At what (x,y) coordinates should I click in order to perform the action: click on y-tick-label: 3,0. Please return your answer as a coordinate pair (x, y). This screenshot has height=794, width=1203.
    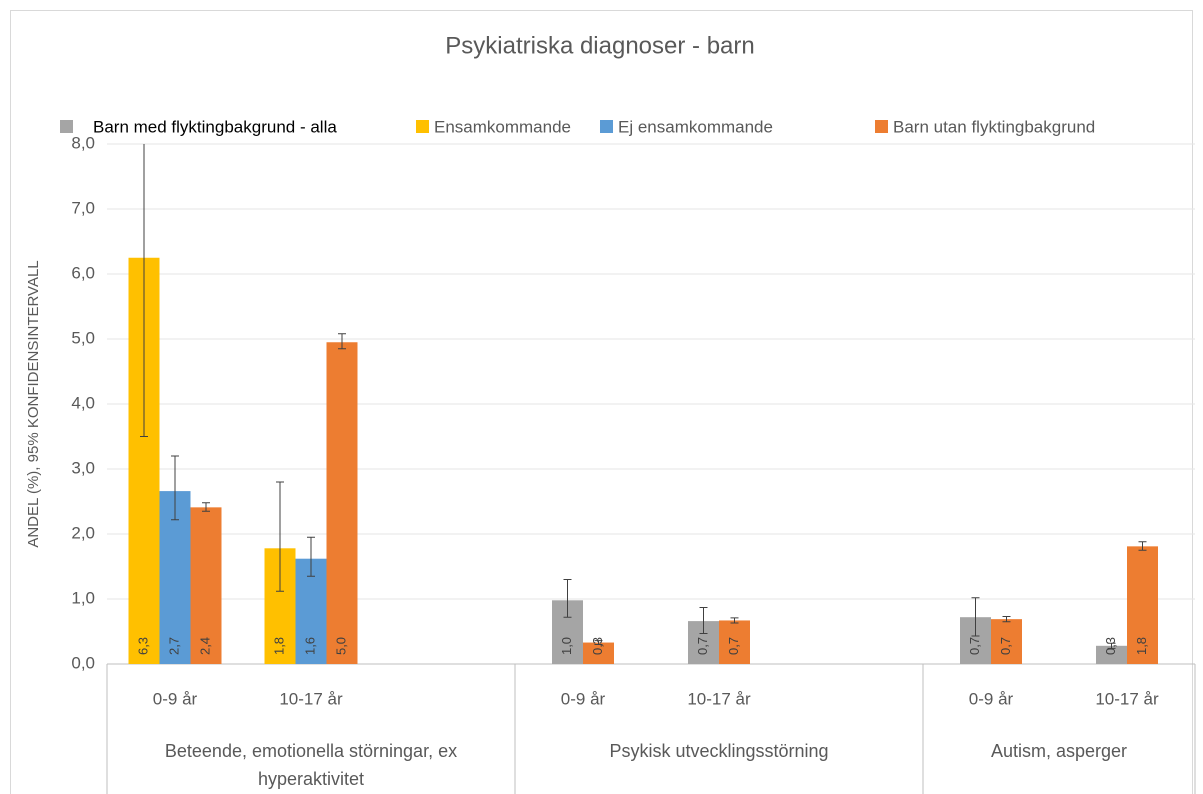
    Looking at the image, I should click on (83, 467).